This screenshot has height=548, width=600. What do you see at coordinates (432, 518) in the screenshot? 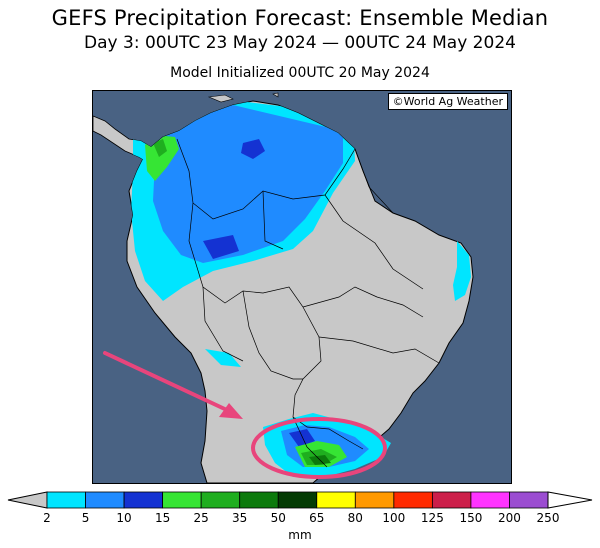
I see `colorbar-tick-label: 125` at bounding box center [432, 518].